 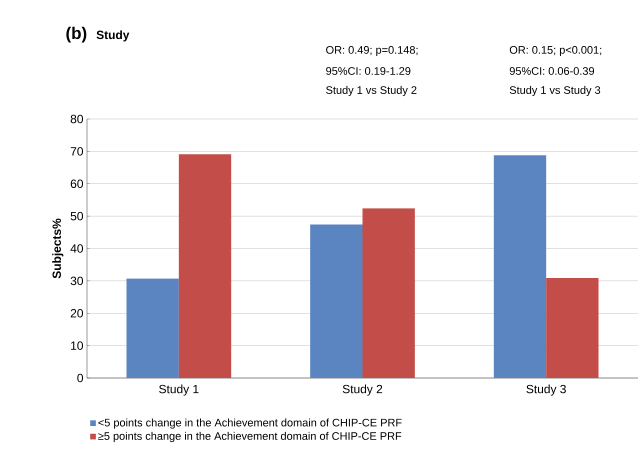 What do you see at coordinates (362, 390) in the screenshot?
I see `x-tick-label: Study 2` at bounding box center [362, 390].